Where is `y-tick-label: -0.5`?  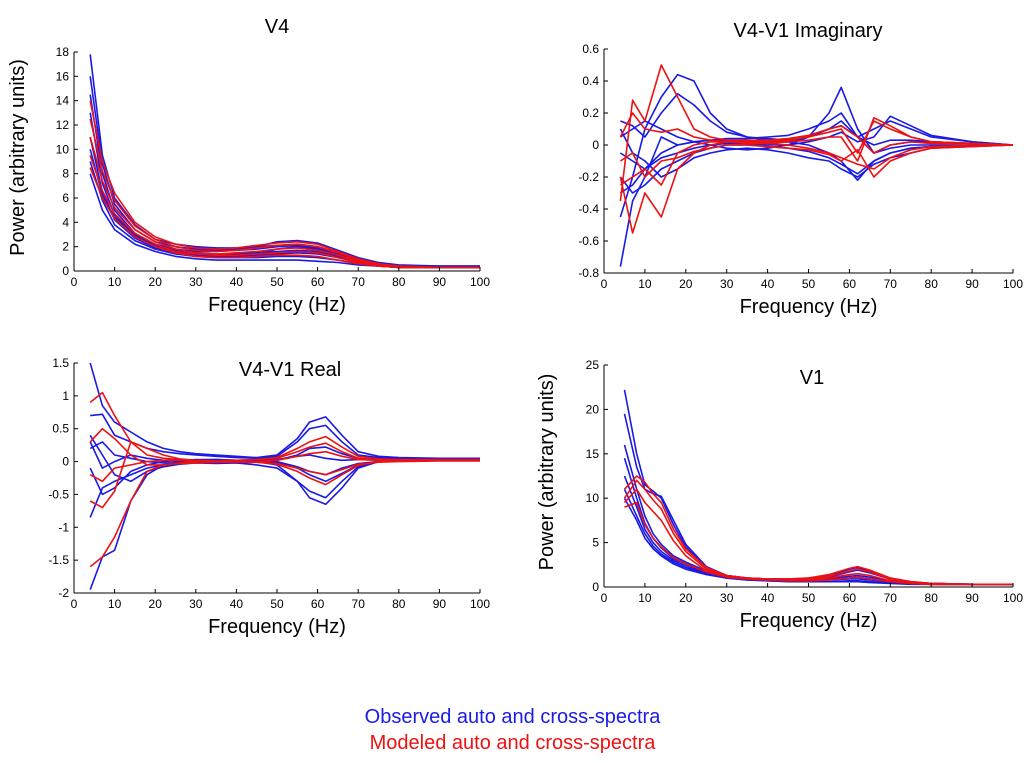
y-tick-label: -0.5 is located at coordinates (58, 494).